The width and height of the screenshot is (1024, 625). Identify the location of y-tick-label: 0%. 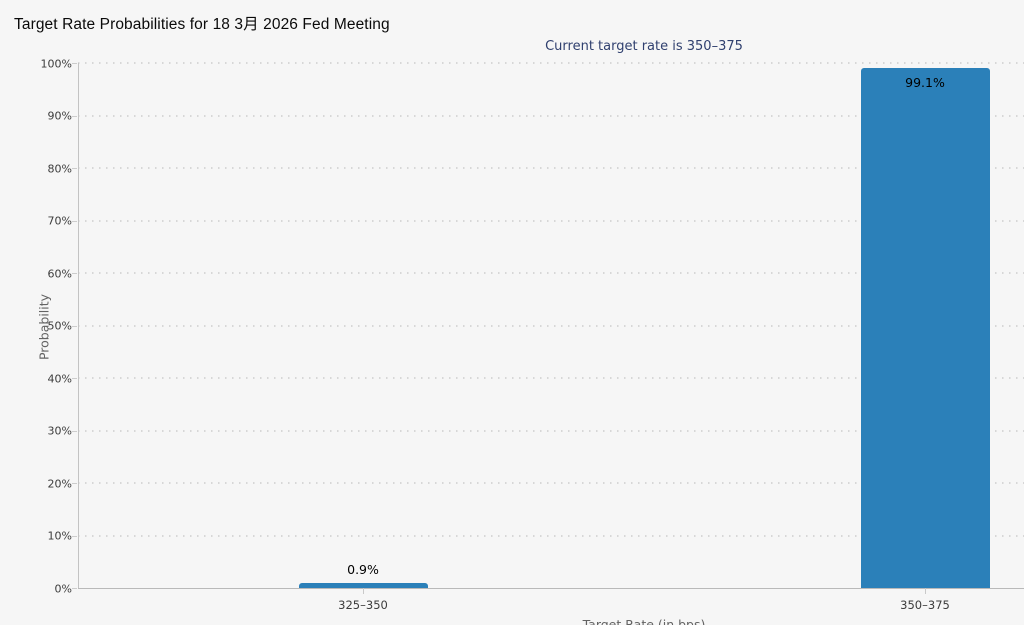
(63, 588).